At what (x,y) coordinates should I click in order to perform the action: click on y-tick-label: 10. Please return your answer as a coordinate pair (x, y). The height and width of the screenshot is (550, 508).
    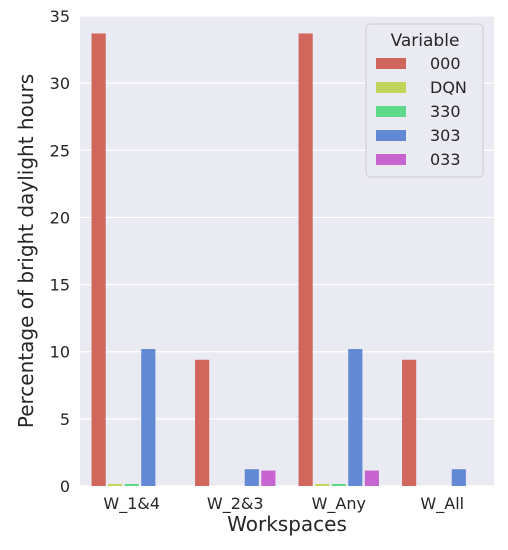
    Looking at the image, I should click on (60, 352).